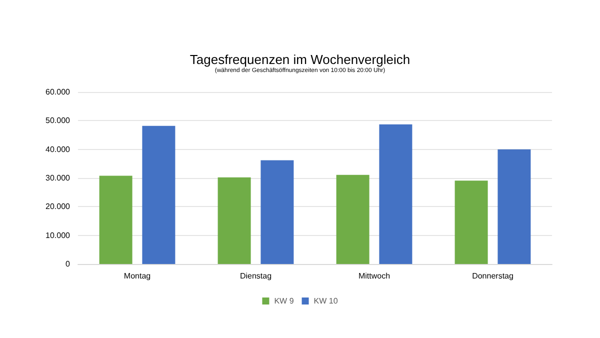 Image resolution: width=600 pixels, height=338 pixels. I want to click on x-tick-label: Mittwoch, so click(374, 276).